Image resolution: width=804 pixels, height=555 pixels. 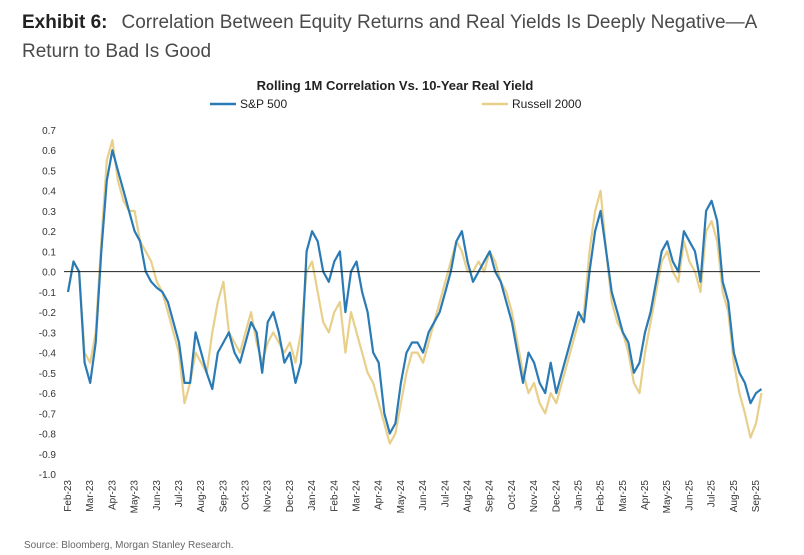 What do you see at coordinates (49, 252) in the screenshot?
I see `y-tick-label: 0.1` at bounding box center [49, 252].